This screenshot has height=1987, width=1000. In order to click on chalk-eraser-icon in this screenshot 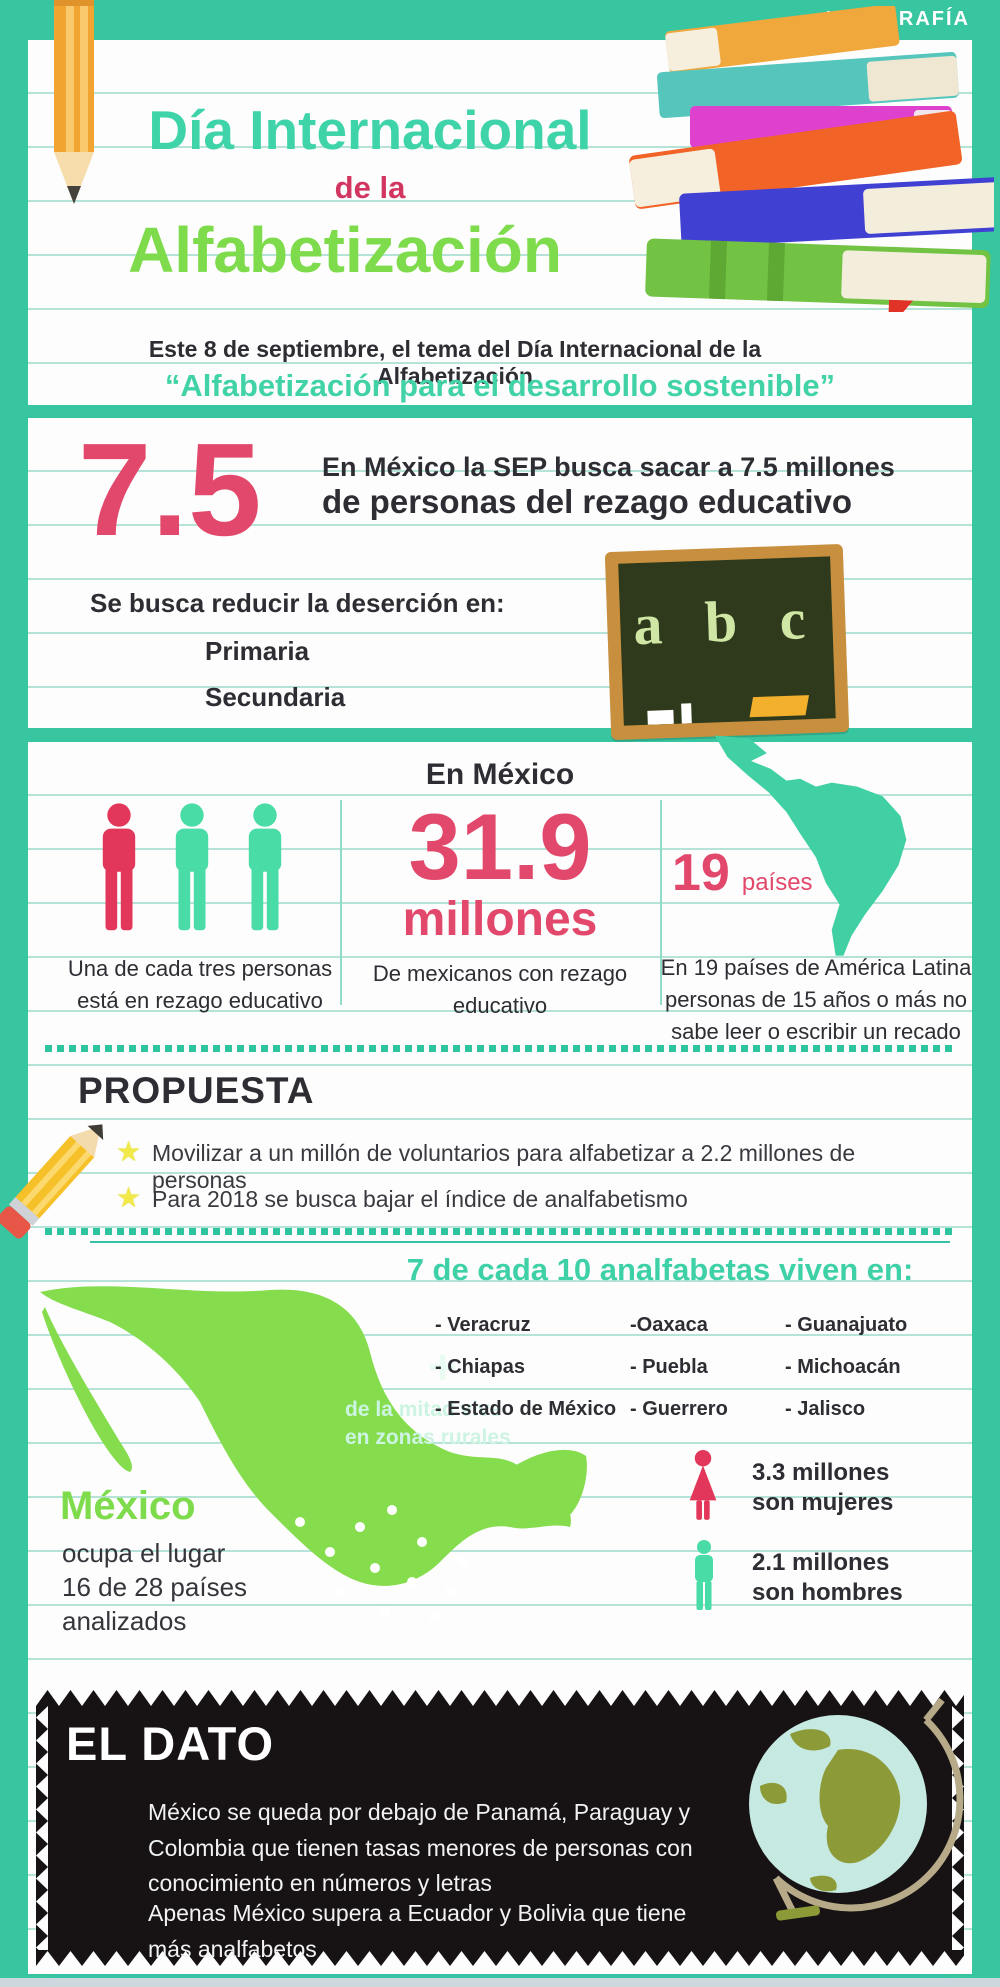, I will do `click(779, 706)`.